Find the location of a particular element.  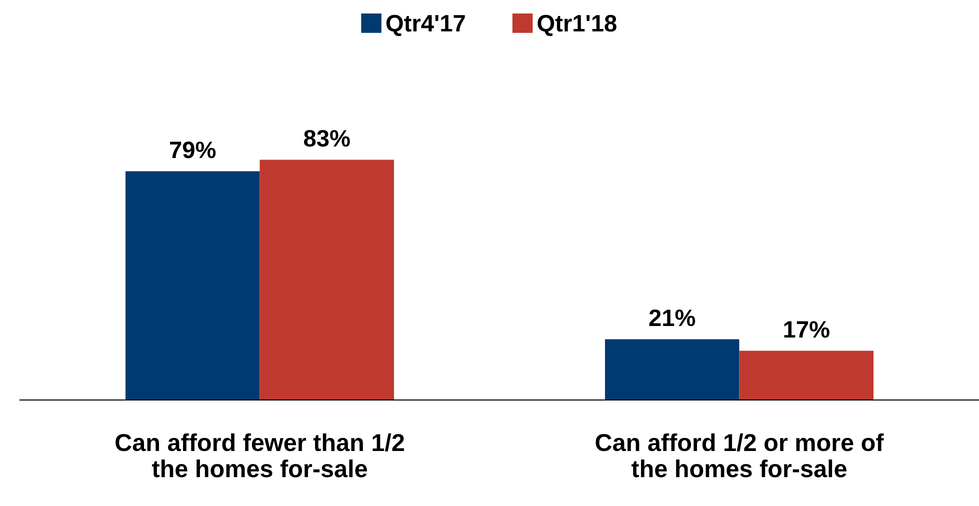

data-label: 79% is located at coordinates (193, 150).